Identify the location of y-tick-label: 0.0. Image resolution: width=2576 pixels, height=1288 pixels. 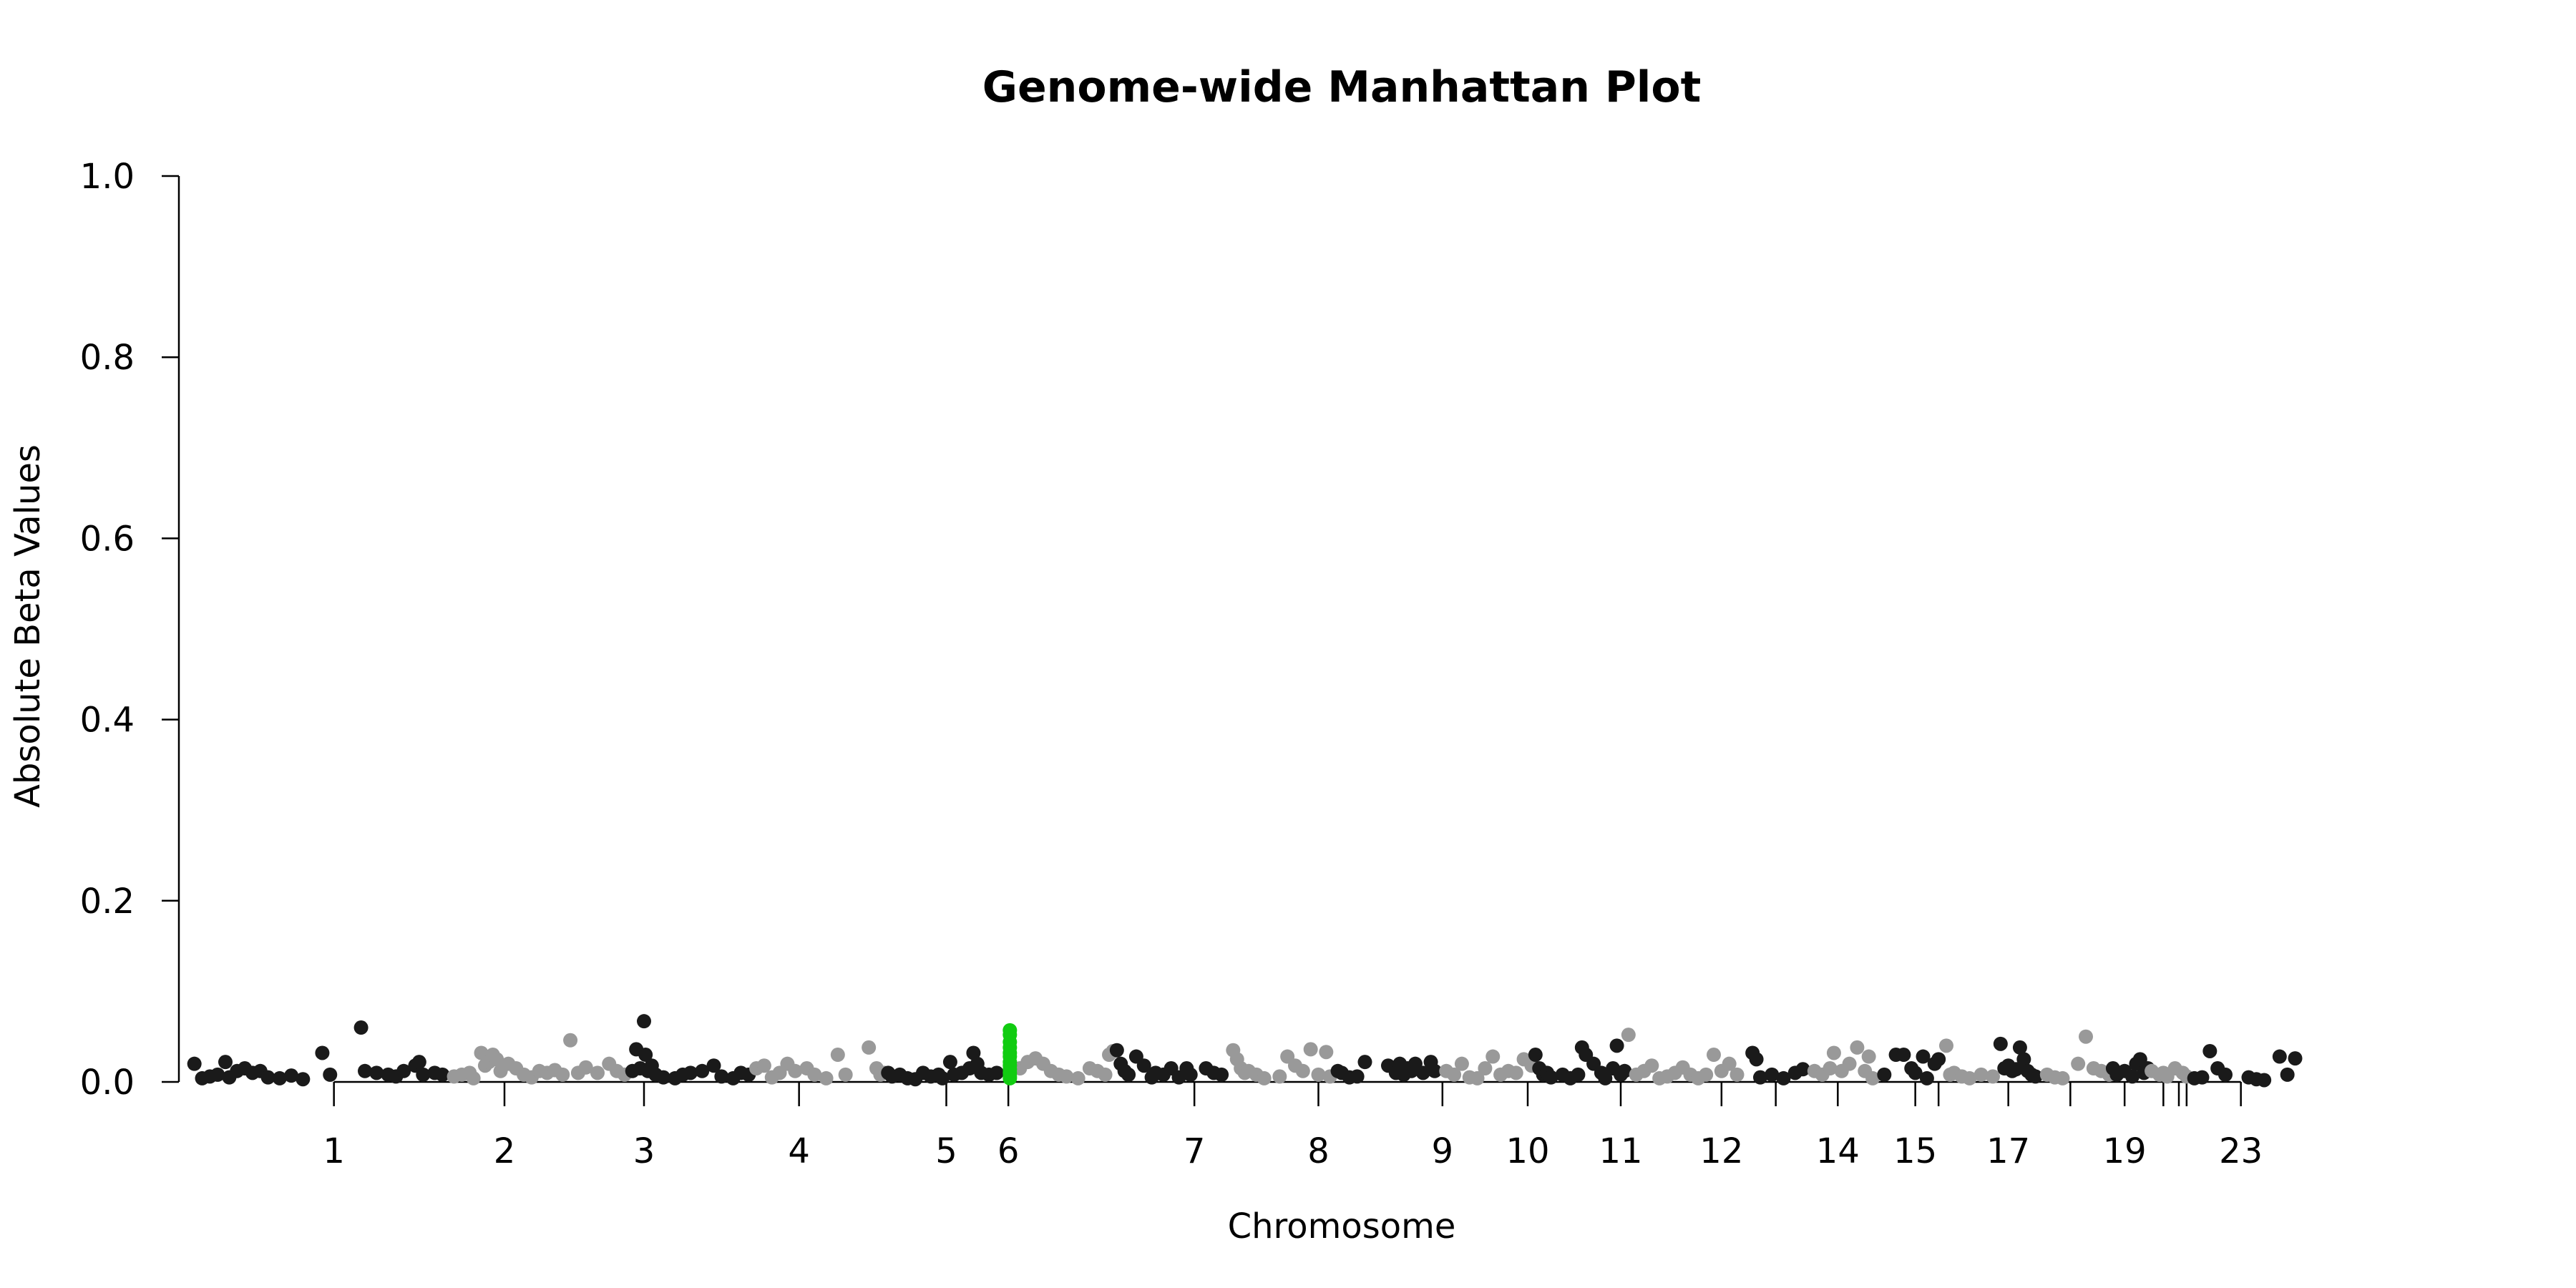
(107, 1083).